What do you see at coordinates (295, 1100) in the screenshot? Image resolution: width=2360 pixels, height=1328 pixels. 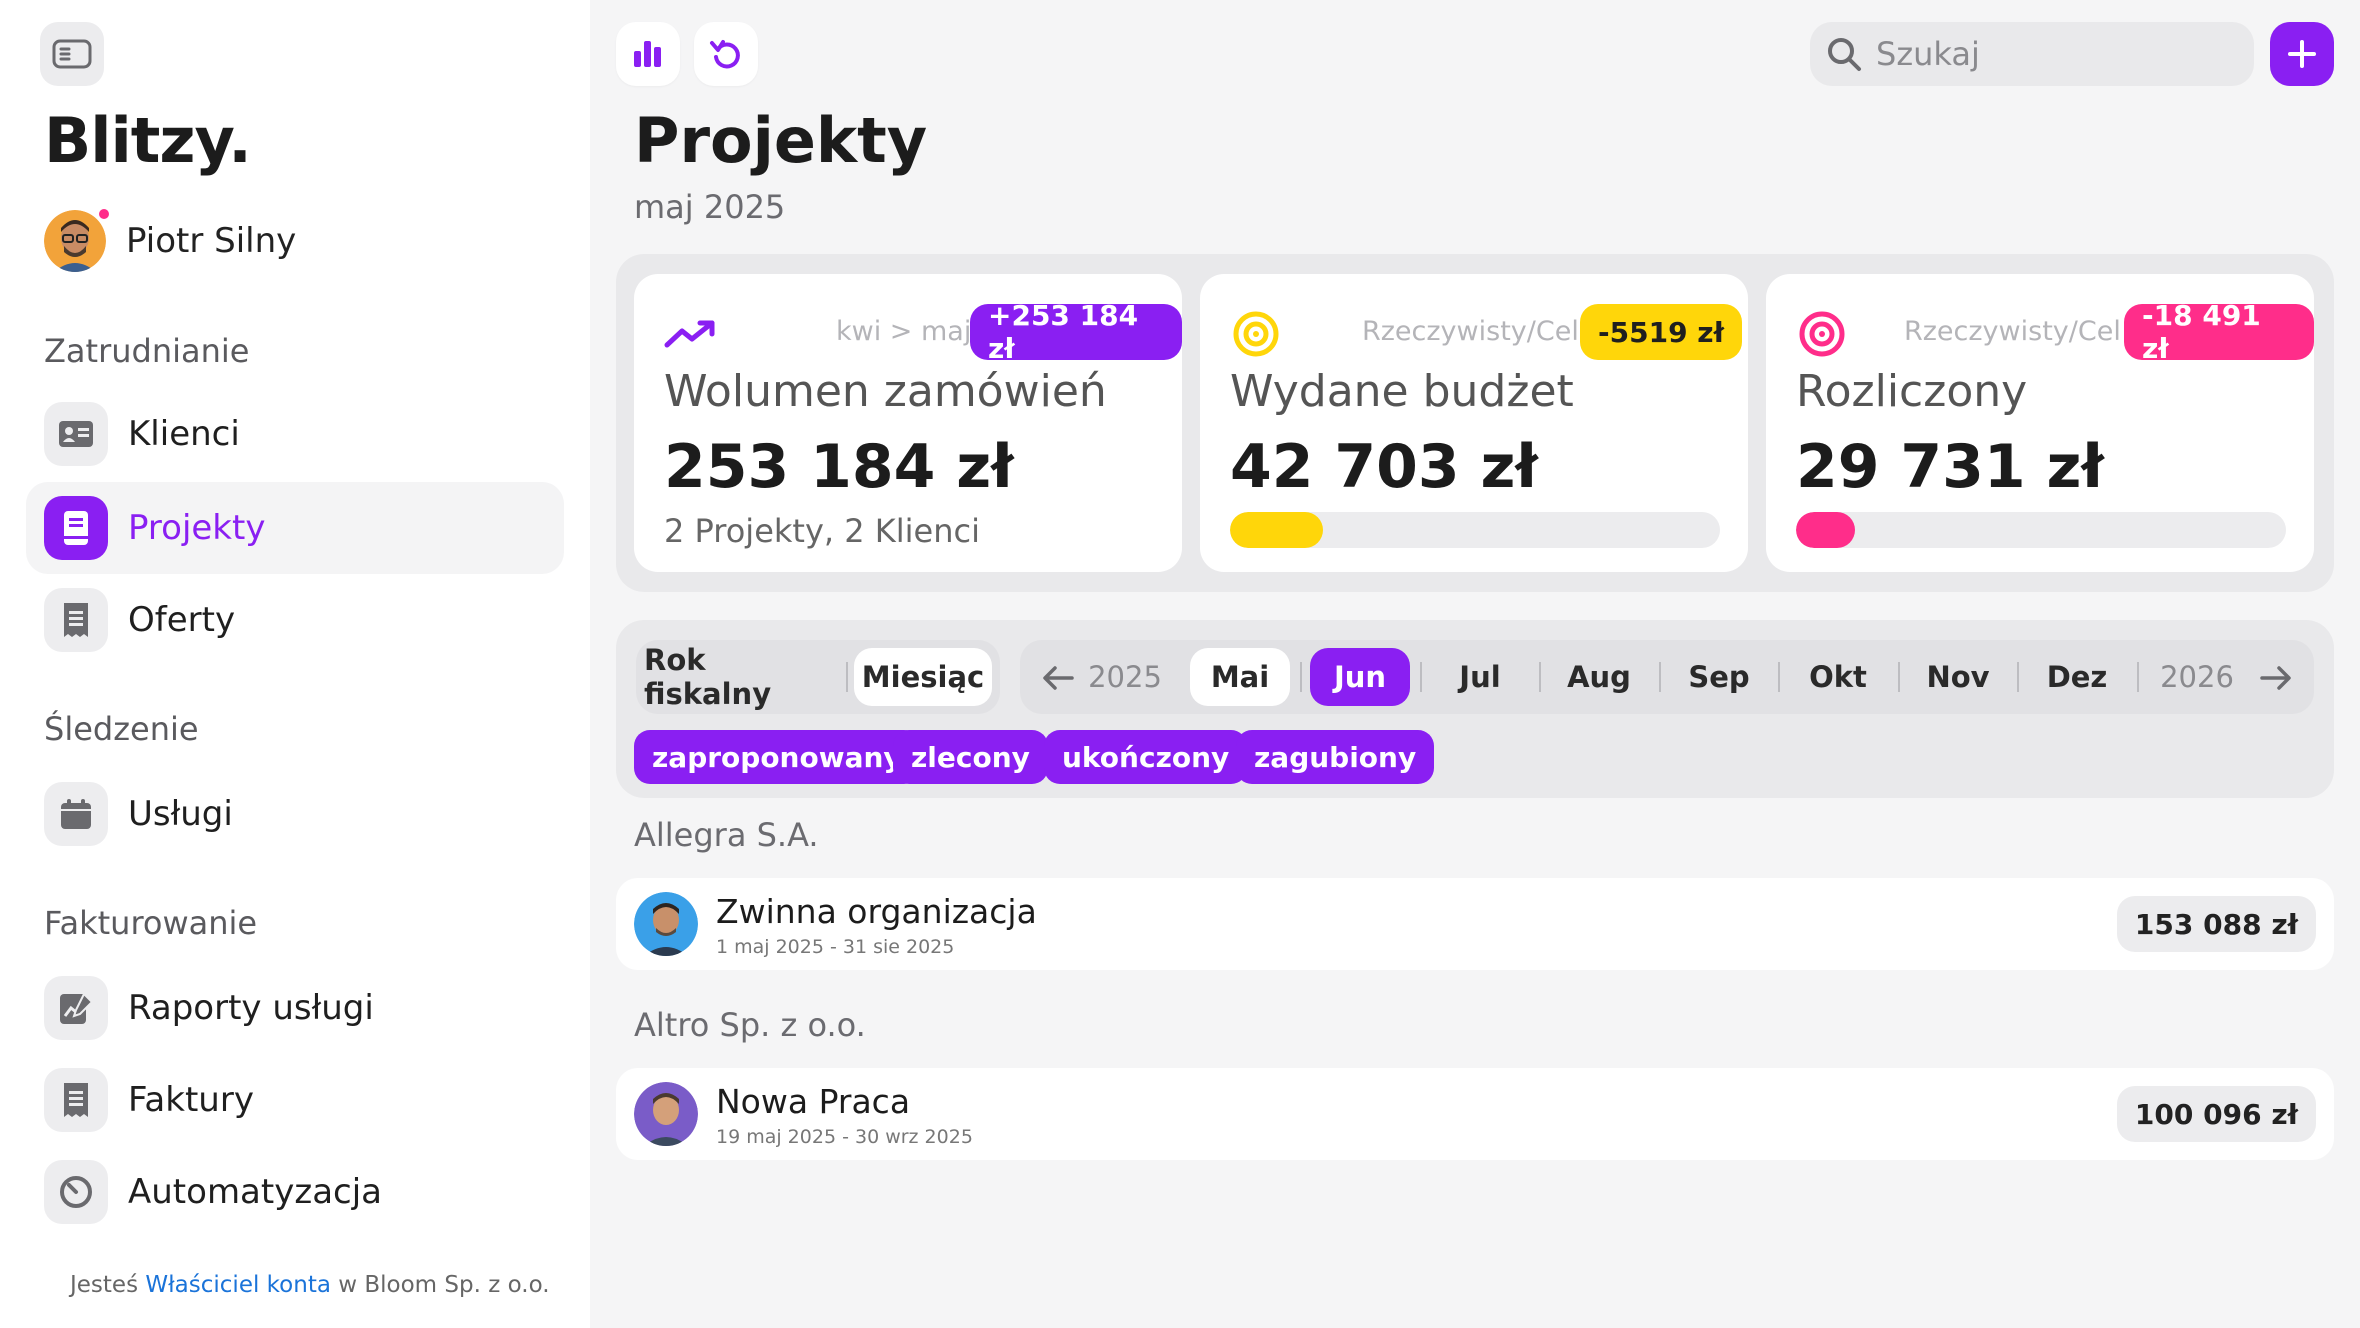 I see `sidebar-item-faktury: Faktury` at bounding box center [295, 1100].